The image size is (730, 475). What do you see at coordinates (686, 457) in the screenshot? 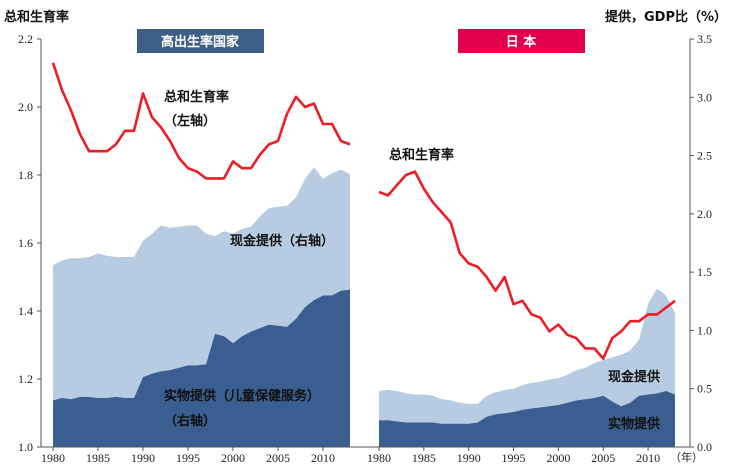
I see `year-unit-label: （年）` at bounding box center [686, 457].